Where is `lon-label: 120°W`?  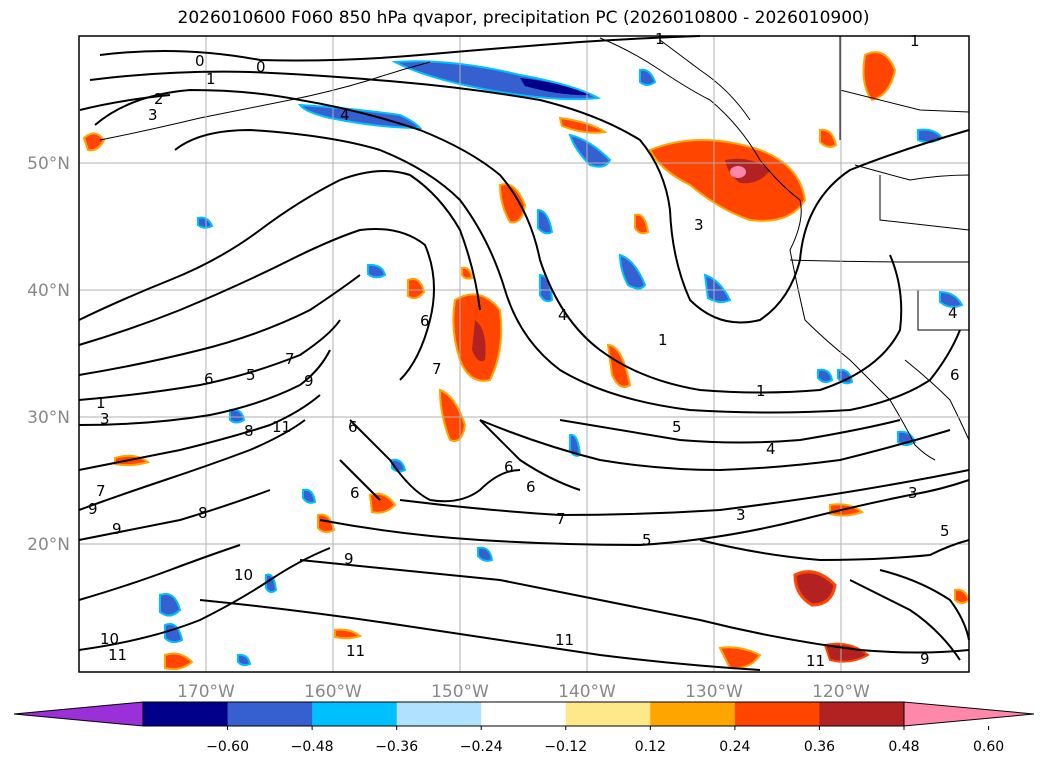 lon-label: 120°W is located at coordinates (841, 692).